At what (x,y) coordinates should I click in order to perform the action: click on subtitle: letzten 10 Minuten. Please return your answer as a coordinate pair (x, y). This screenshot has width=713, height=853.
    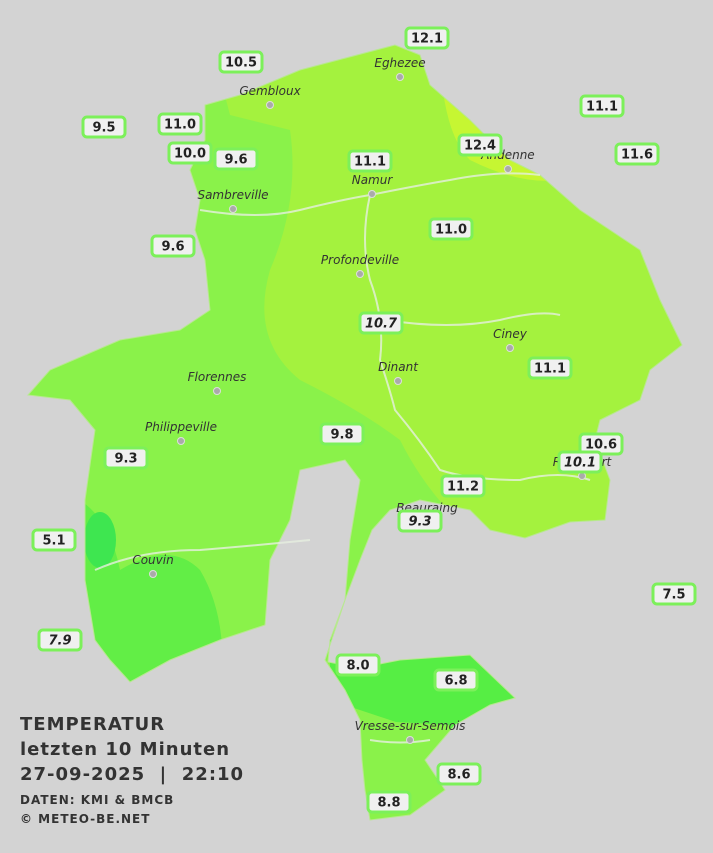
    Looking at the image, I should click on (125, 749).